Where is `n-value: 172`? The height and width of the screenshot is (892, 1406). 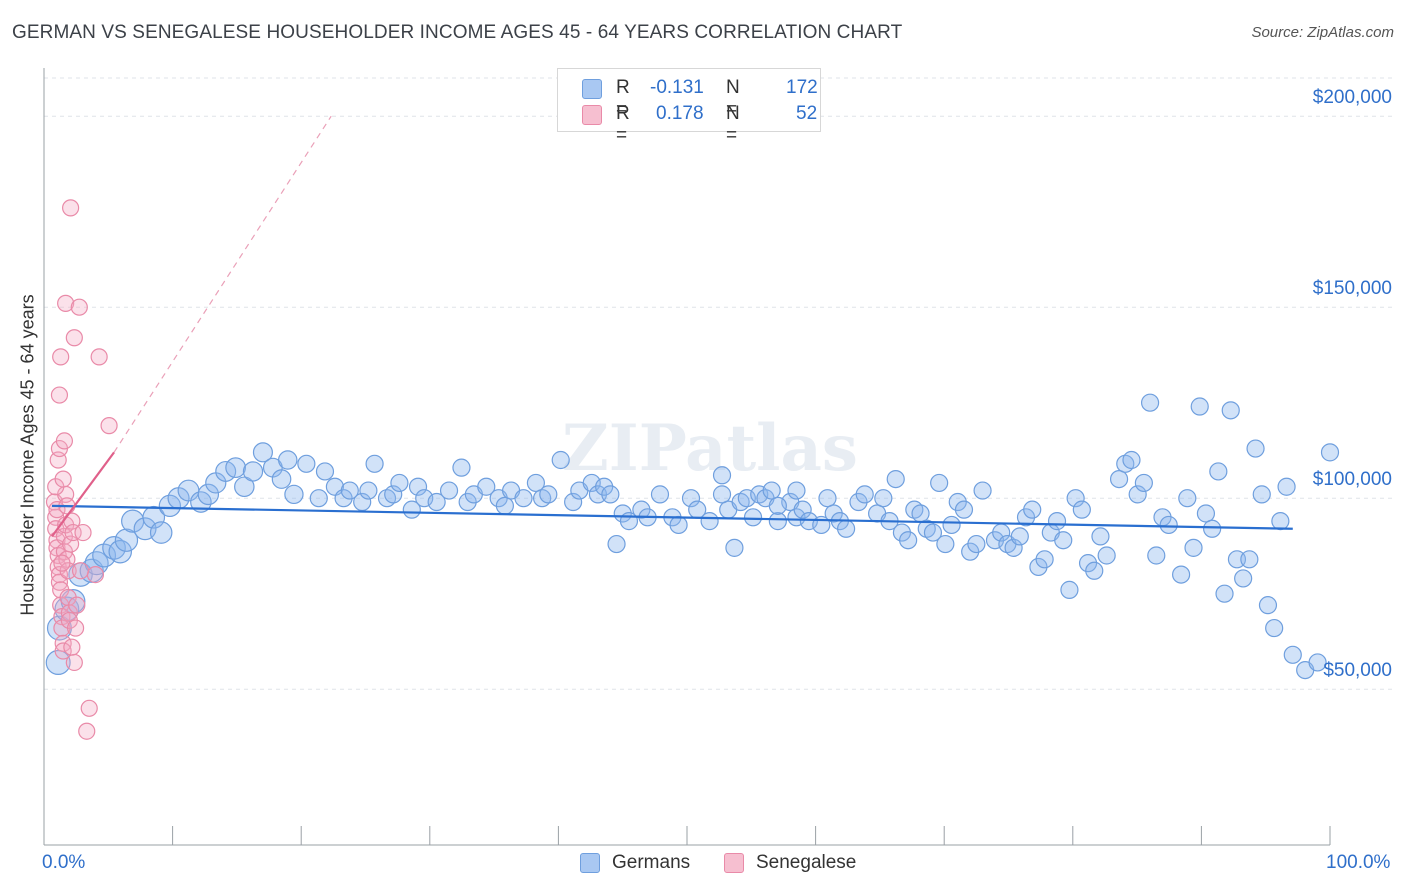 n-value: 172 is located at coordinates (802, 87).